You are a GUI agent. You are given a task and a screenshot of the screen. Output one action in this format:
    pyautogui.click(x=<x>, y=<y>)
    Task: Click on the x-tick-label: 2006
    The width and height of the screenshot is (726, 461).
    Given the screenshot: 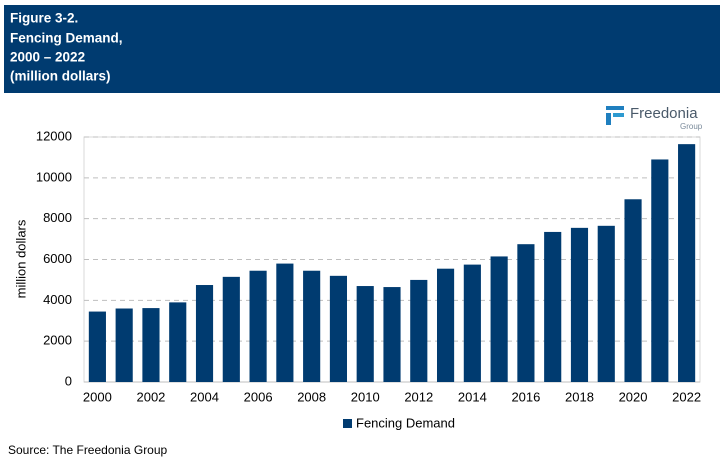 What is the action you would take?
    pyautogui.click(x=258, y=396)
    